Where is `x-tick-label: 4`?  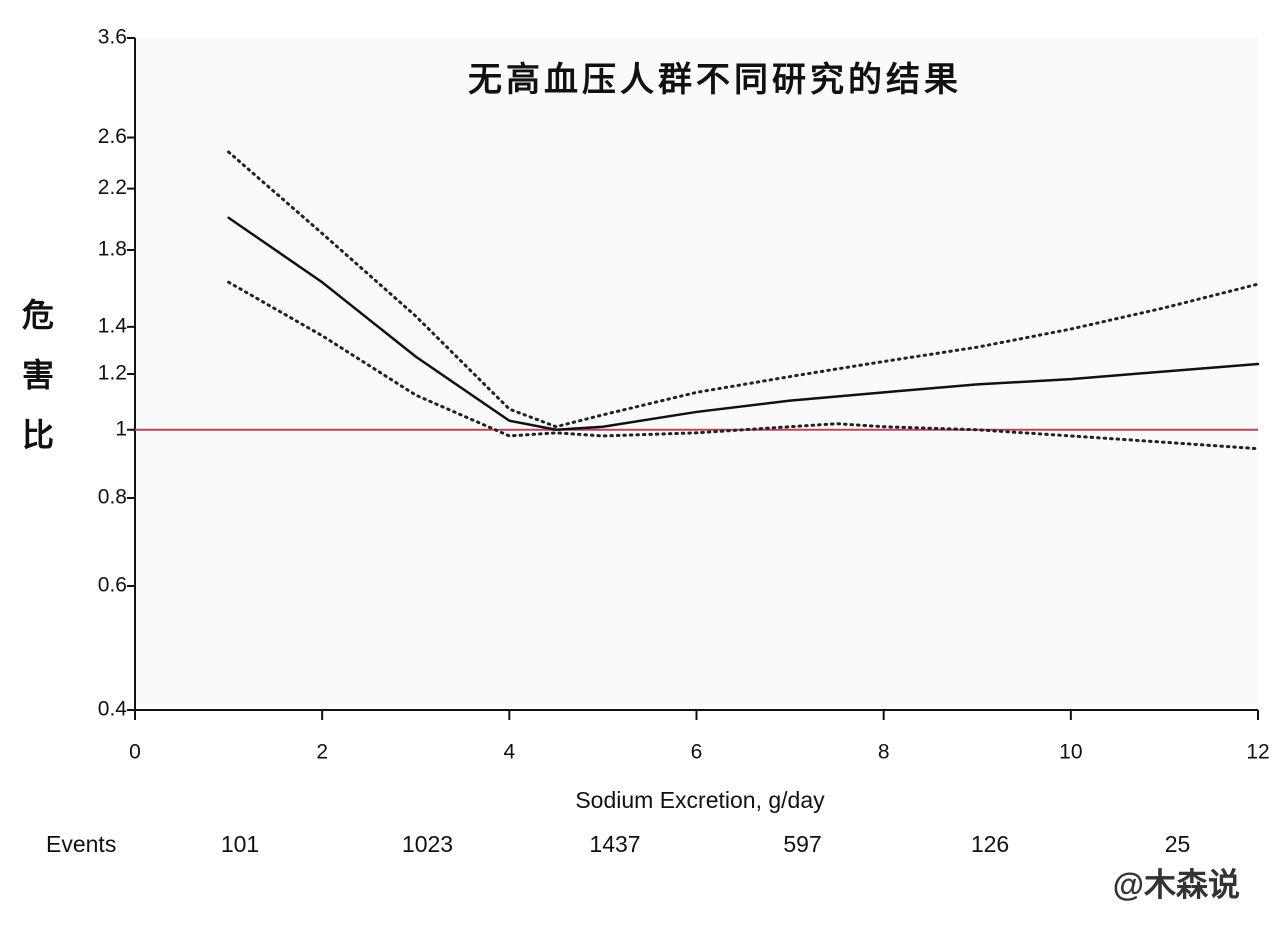 x-tick-label: 4 is located at coordinates (509, 752).